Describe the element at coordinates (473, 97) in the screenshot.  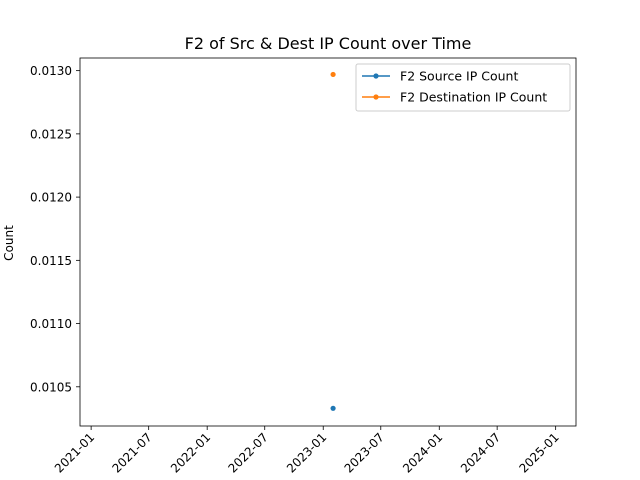
I see `legend-label: F2 Destination IP Count` at that location.